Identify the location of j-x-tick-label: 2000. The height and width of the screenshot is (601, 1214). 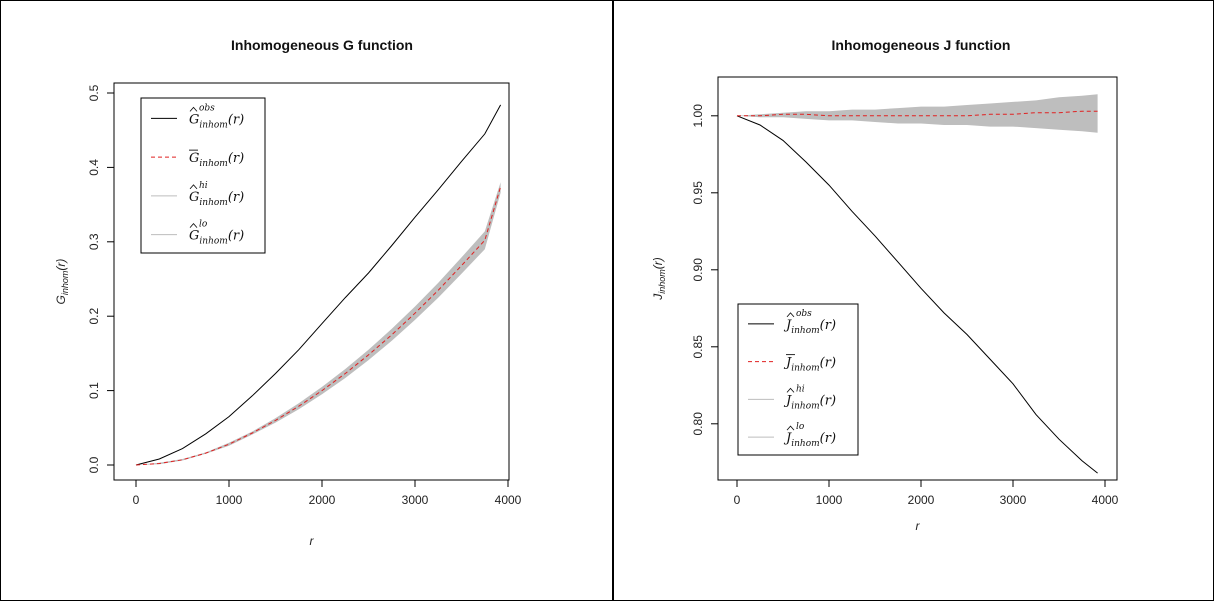
(921, 500).